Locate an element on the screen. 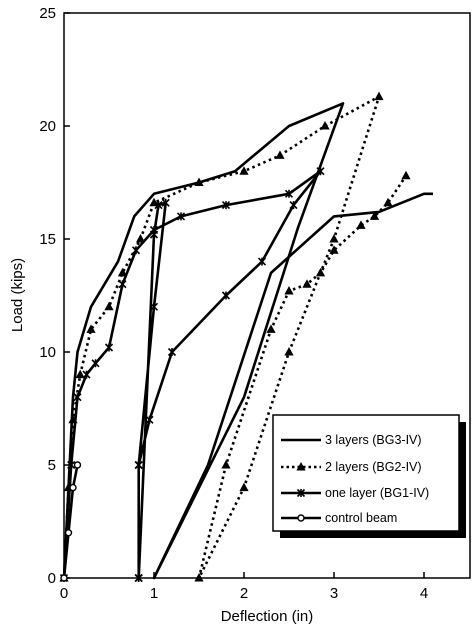 Image resolution: width=474 pixels, height=627 pixels. legend-label-one-layer: one layer (BG1-IV) is located at coordinates (377, 493).